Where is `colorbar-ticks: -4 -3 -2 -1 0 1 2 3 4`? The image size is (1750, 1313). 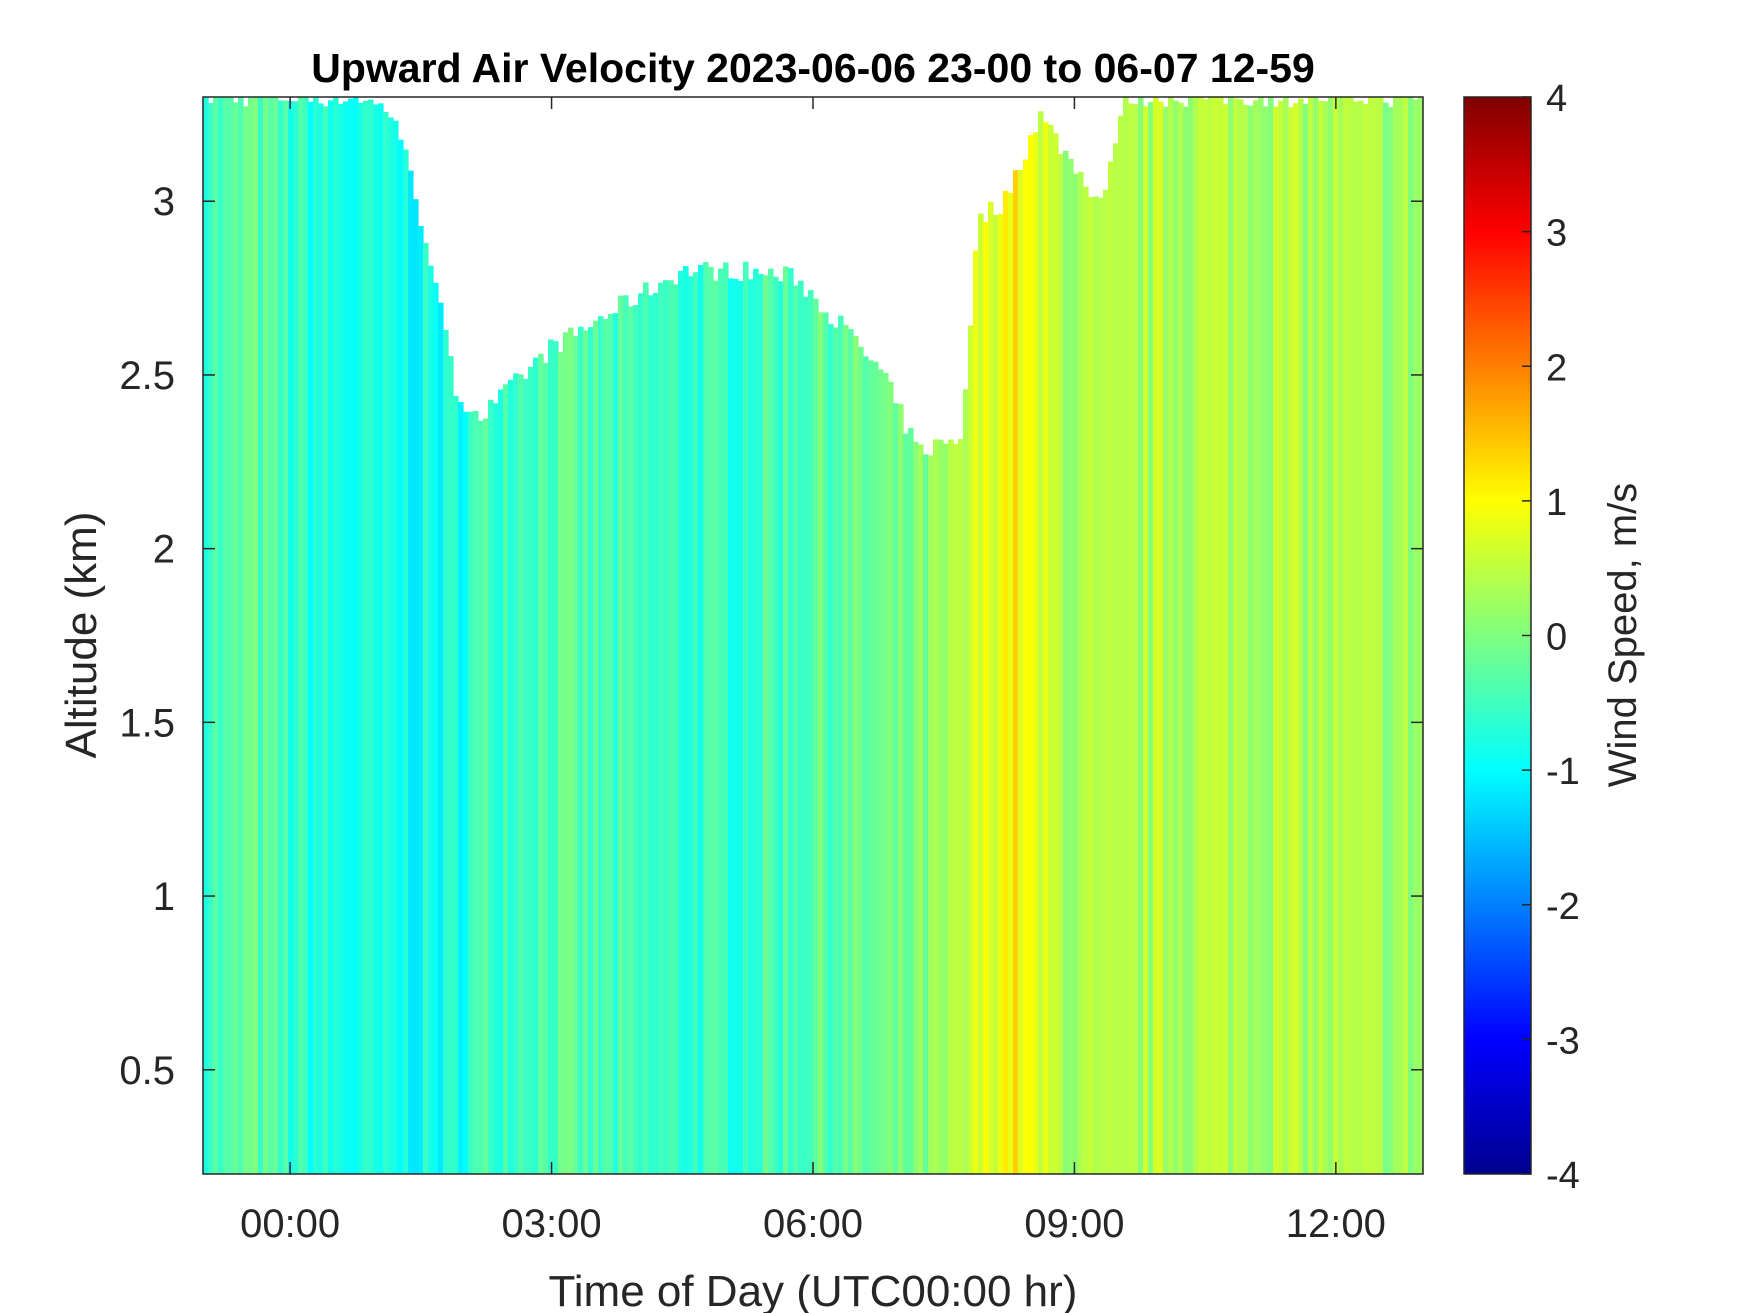
colorbar-ticks: -4 -3 -2 -1 0 1 2 3 4 is located at coordinates (1551, 637).